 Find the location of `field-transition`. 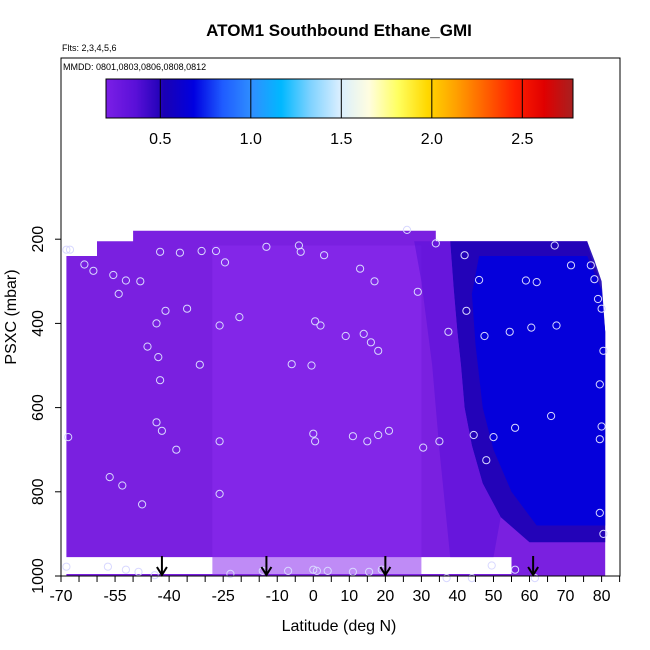

field-transition is located at coordinates (457, 399).